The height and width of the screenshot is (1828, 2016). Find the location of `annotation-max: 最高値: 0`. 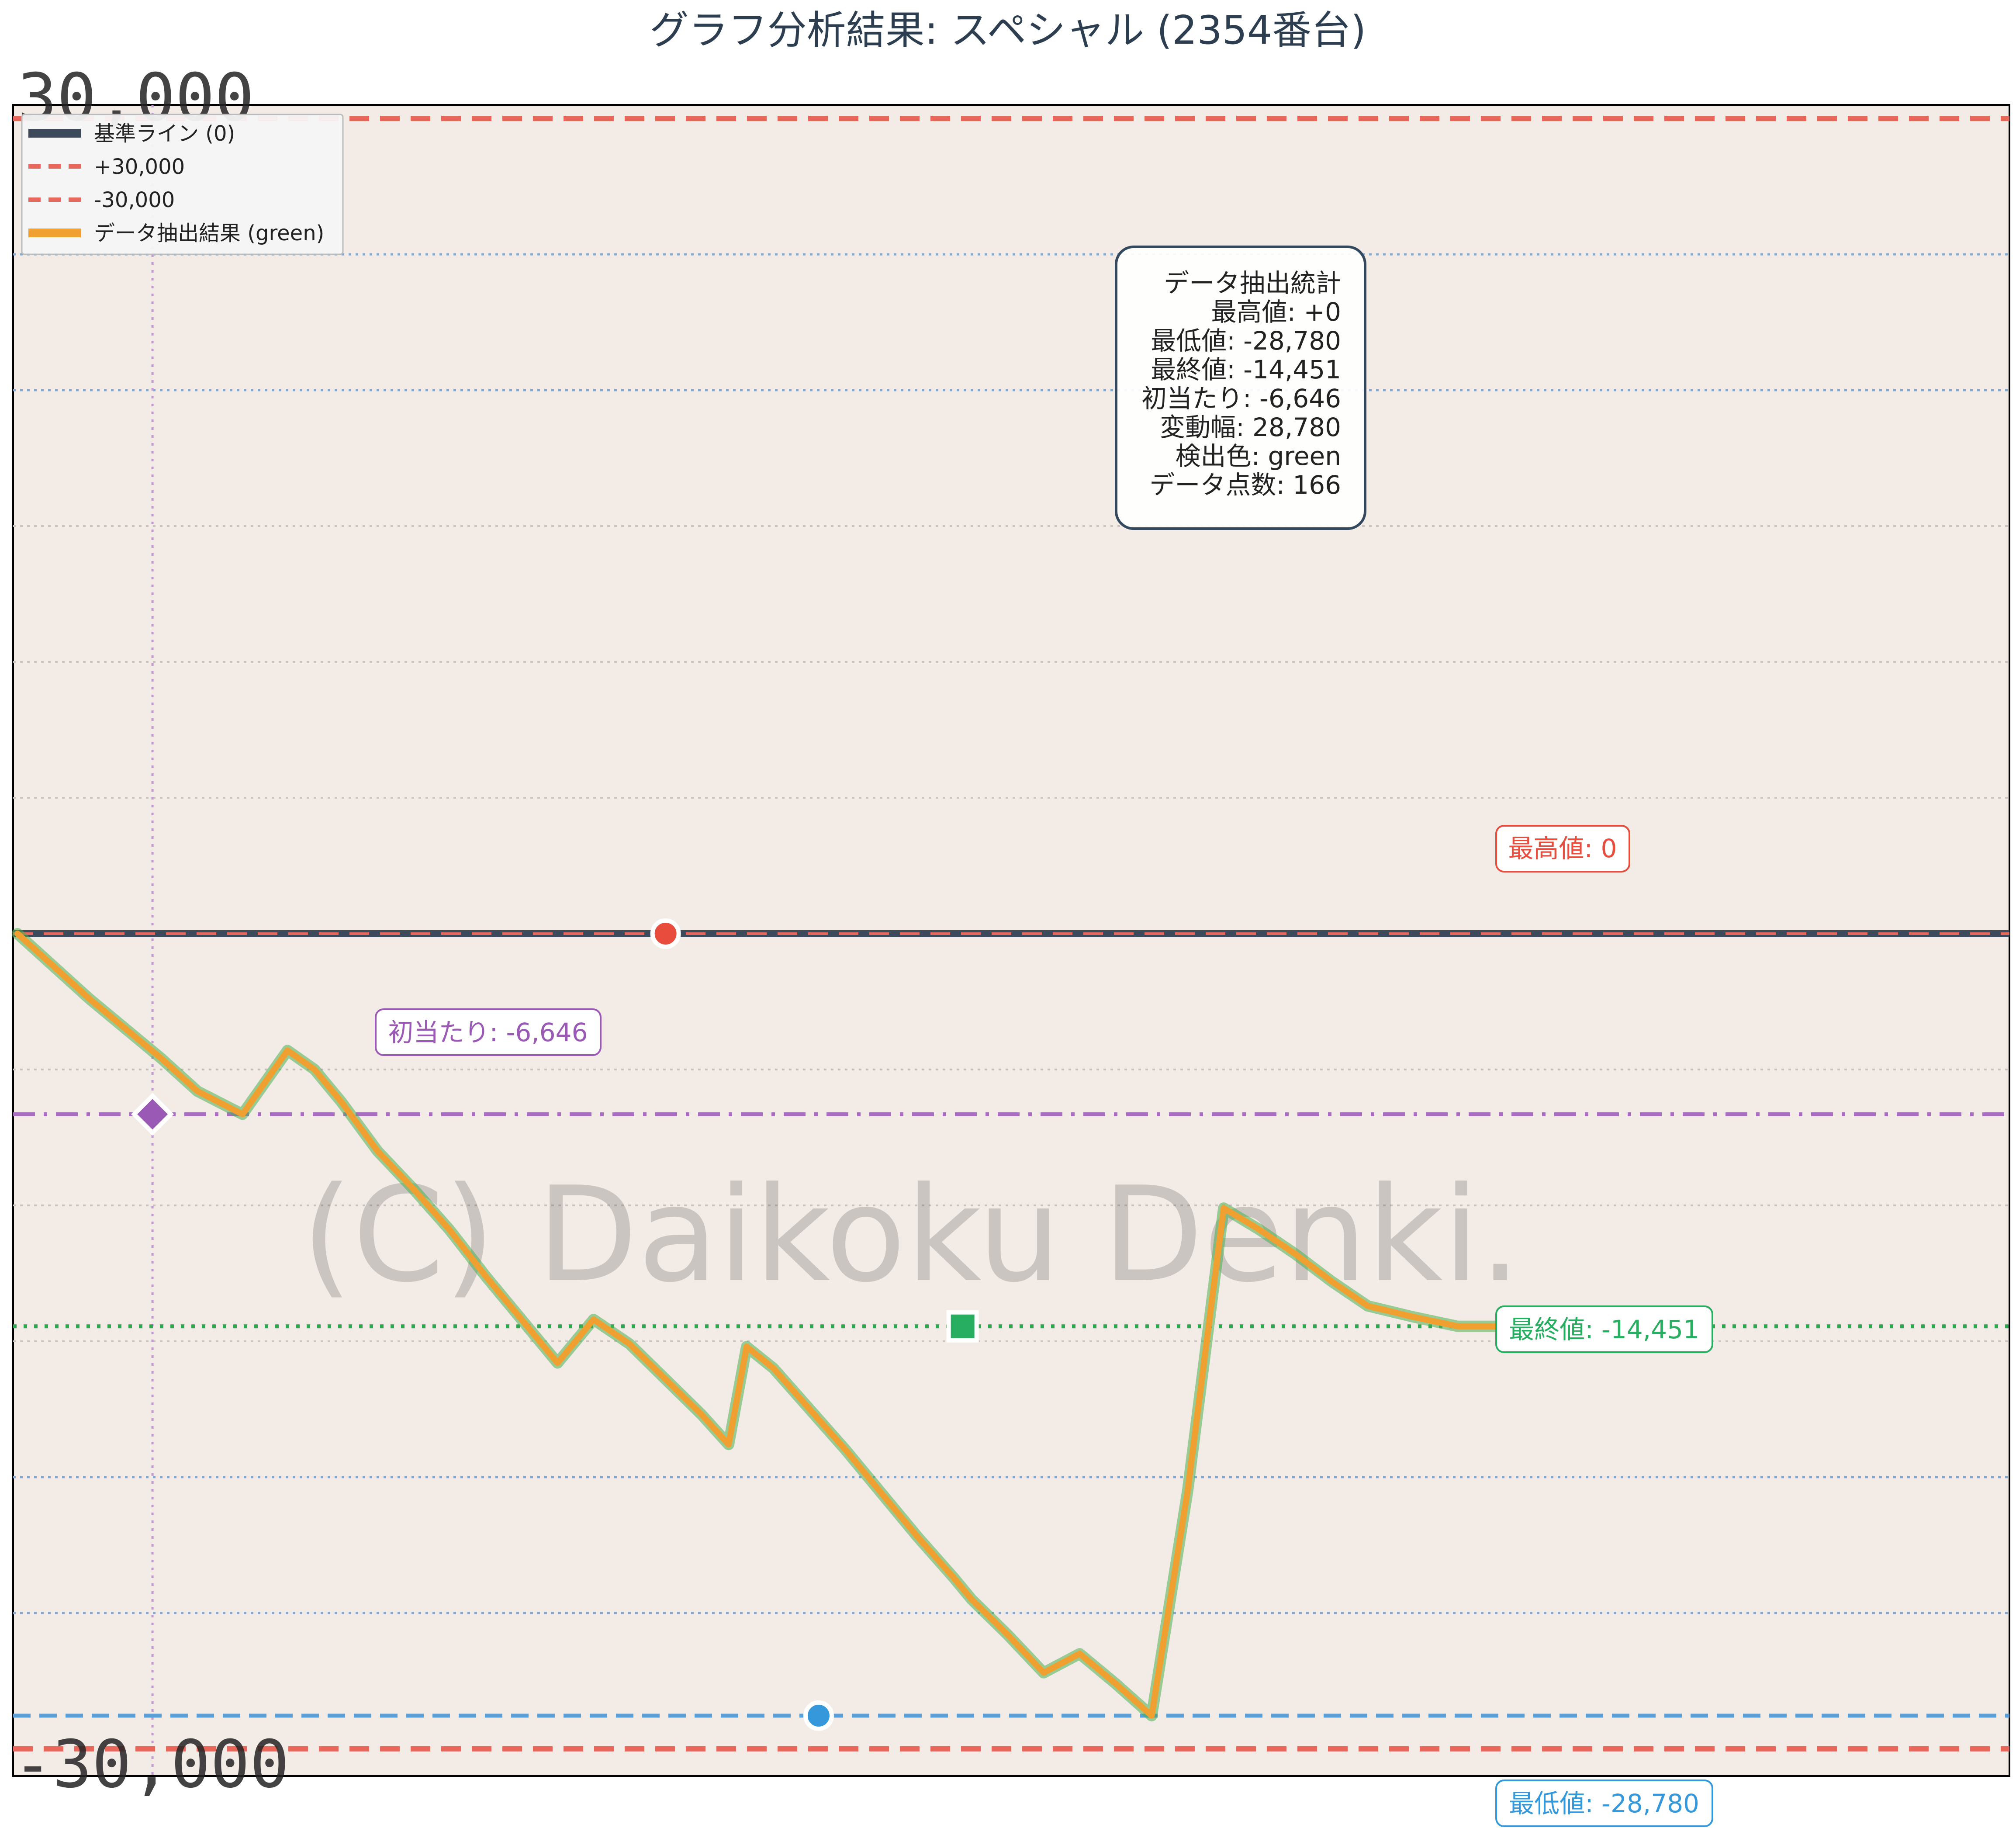

annotation-max: 最高値: 0 is located at coordinates (1562, 848).